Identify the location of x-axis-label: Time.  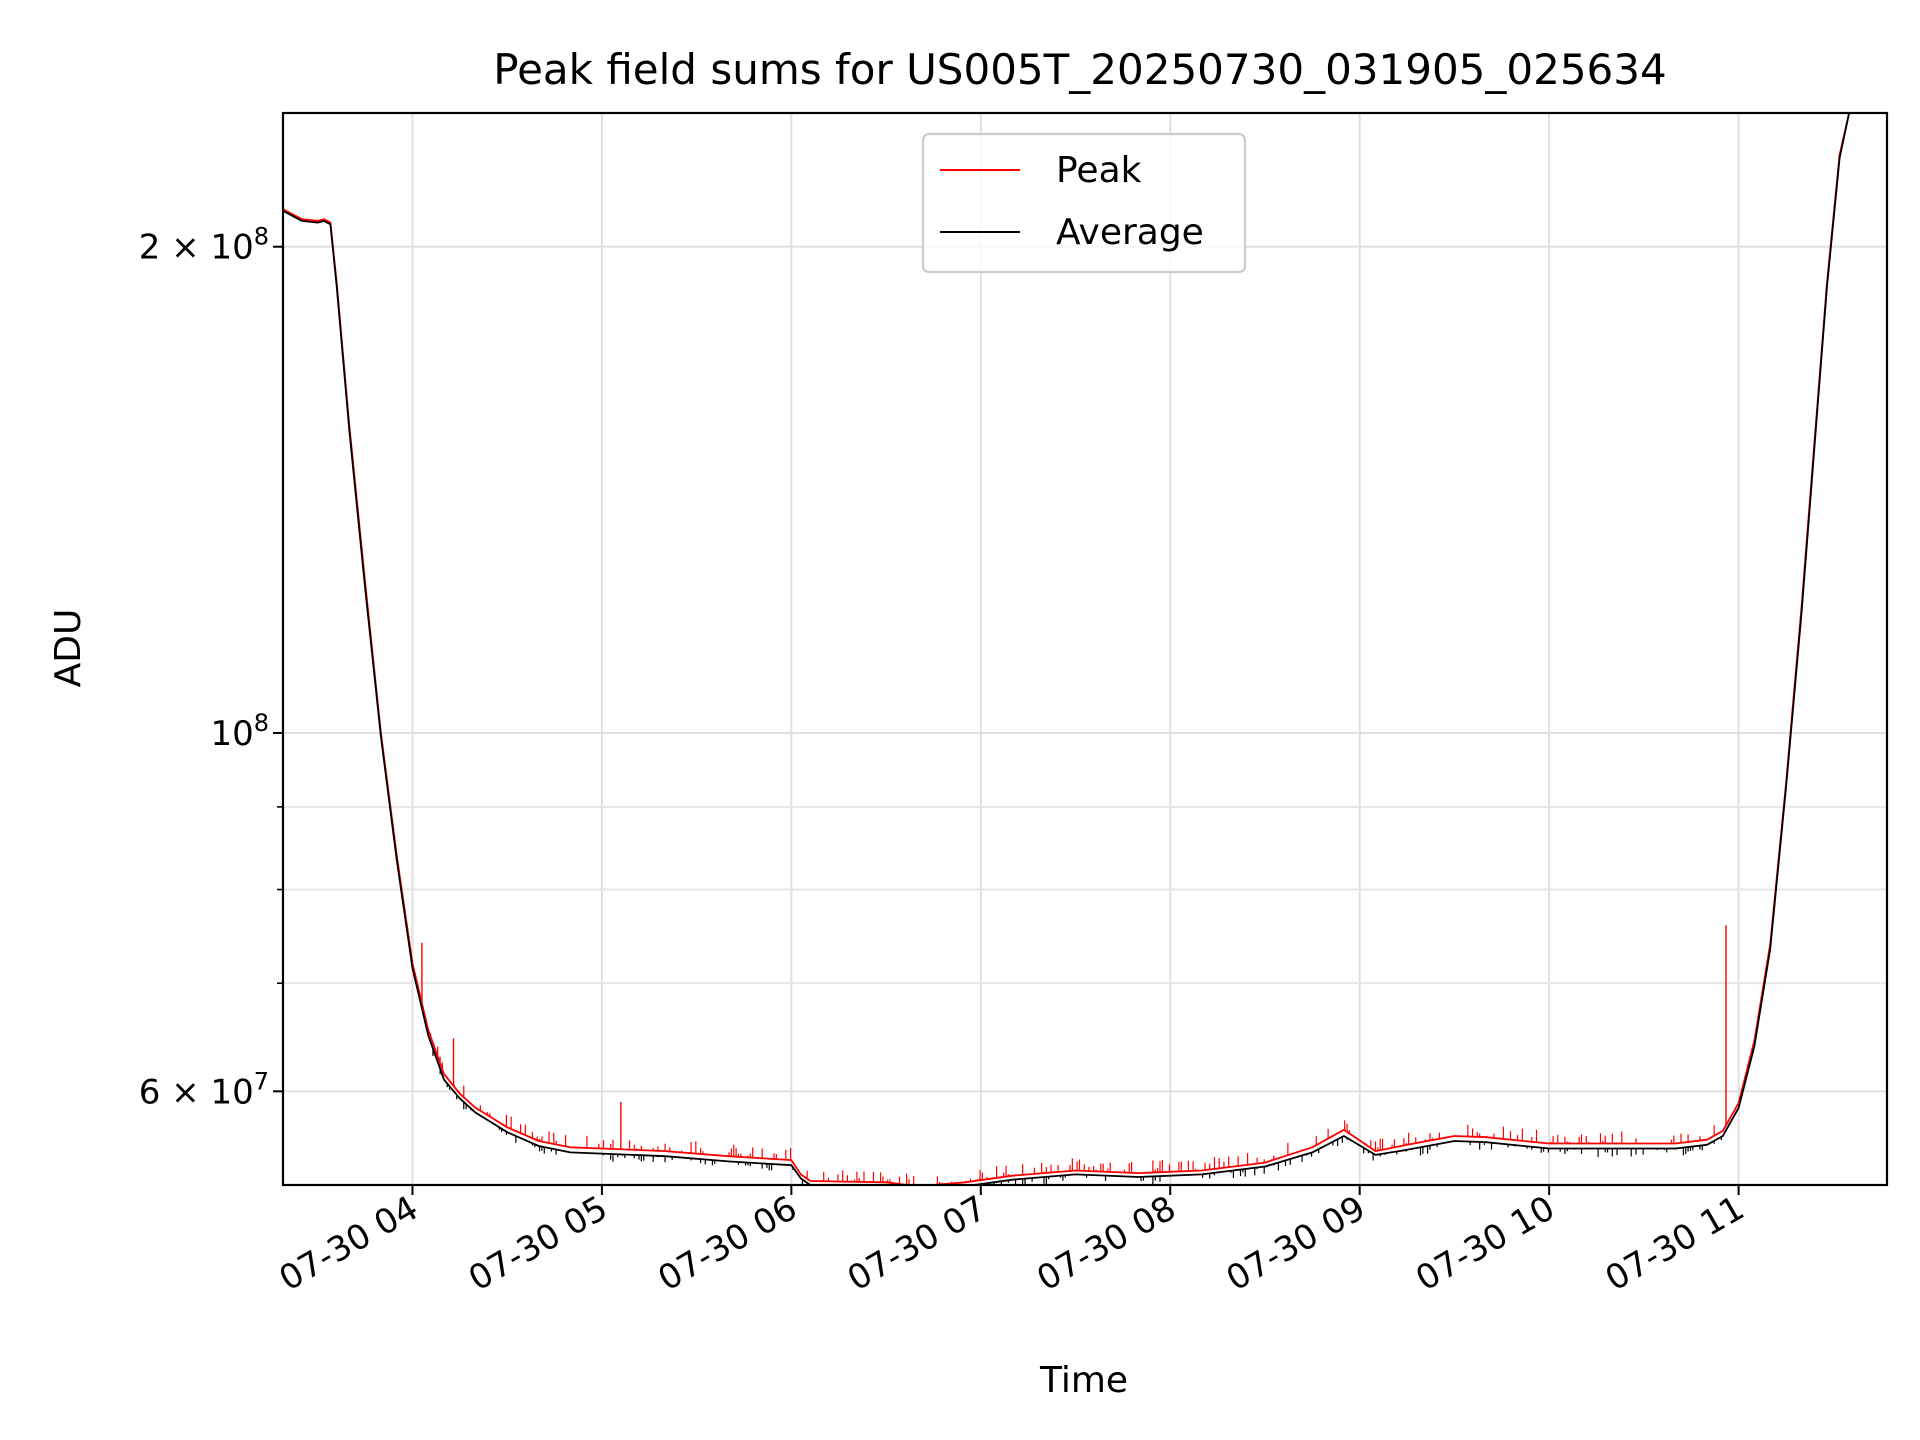
(1083, 1380).